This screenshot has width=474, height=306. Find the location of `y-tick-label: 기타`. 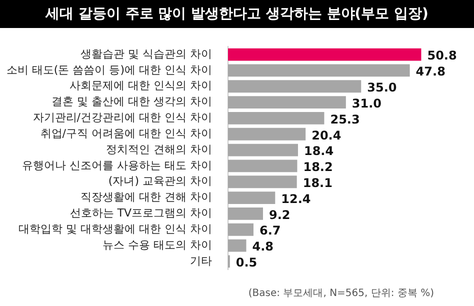

y-tick-label: 기타 is located at coordinates (201, 261).